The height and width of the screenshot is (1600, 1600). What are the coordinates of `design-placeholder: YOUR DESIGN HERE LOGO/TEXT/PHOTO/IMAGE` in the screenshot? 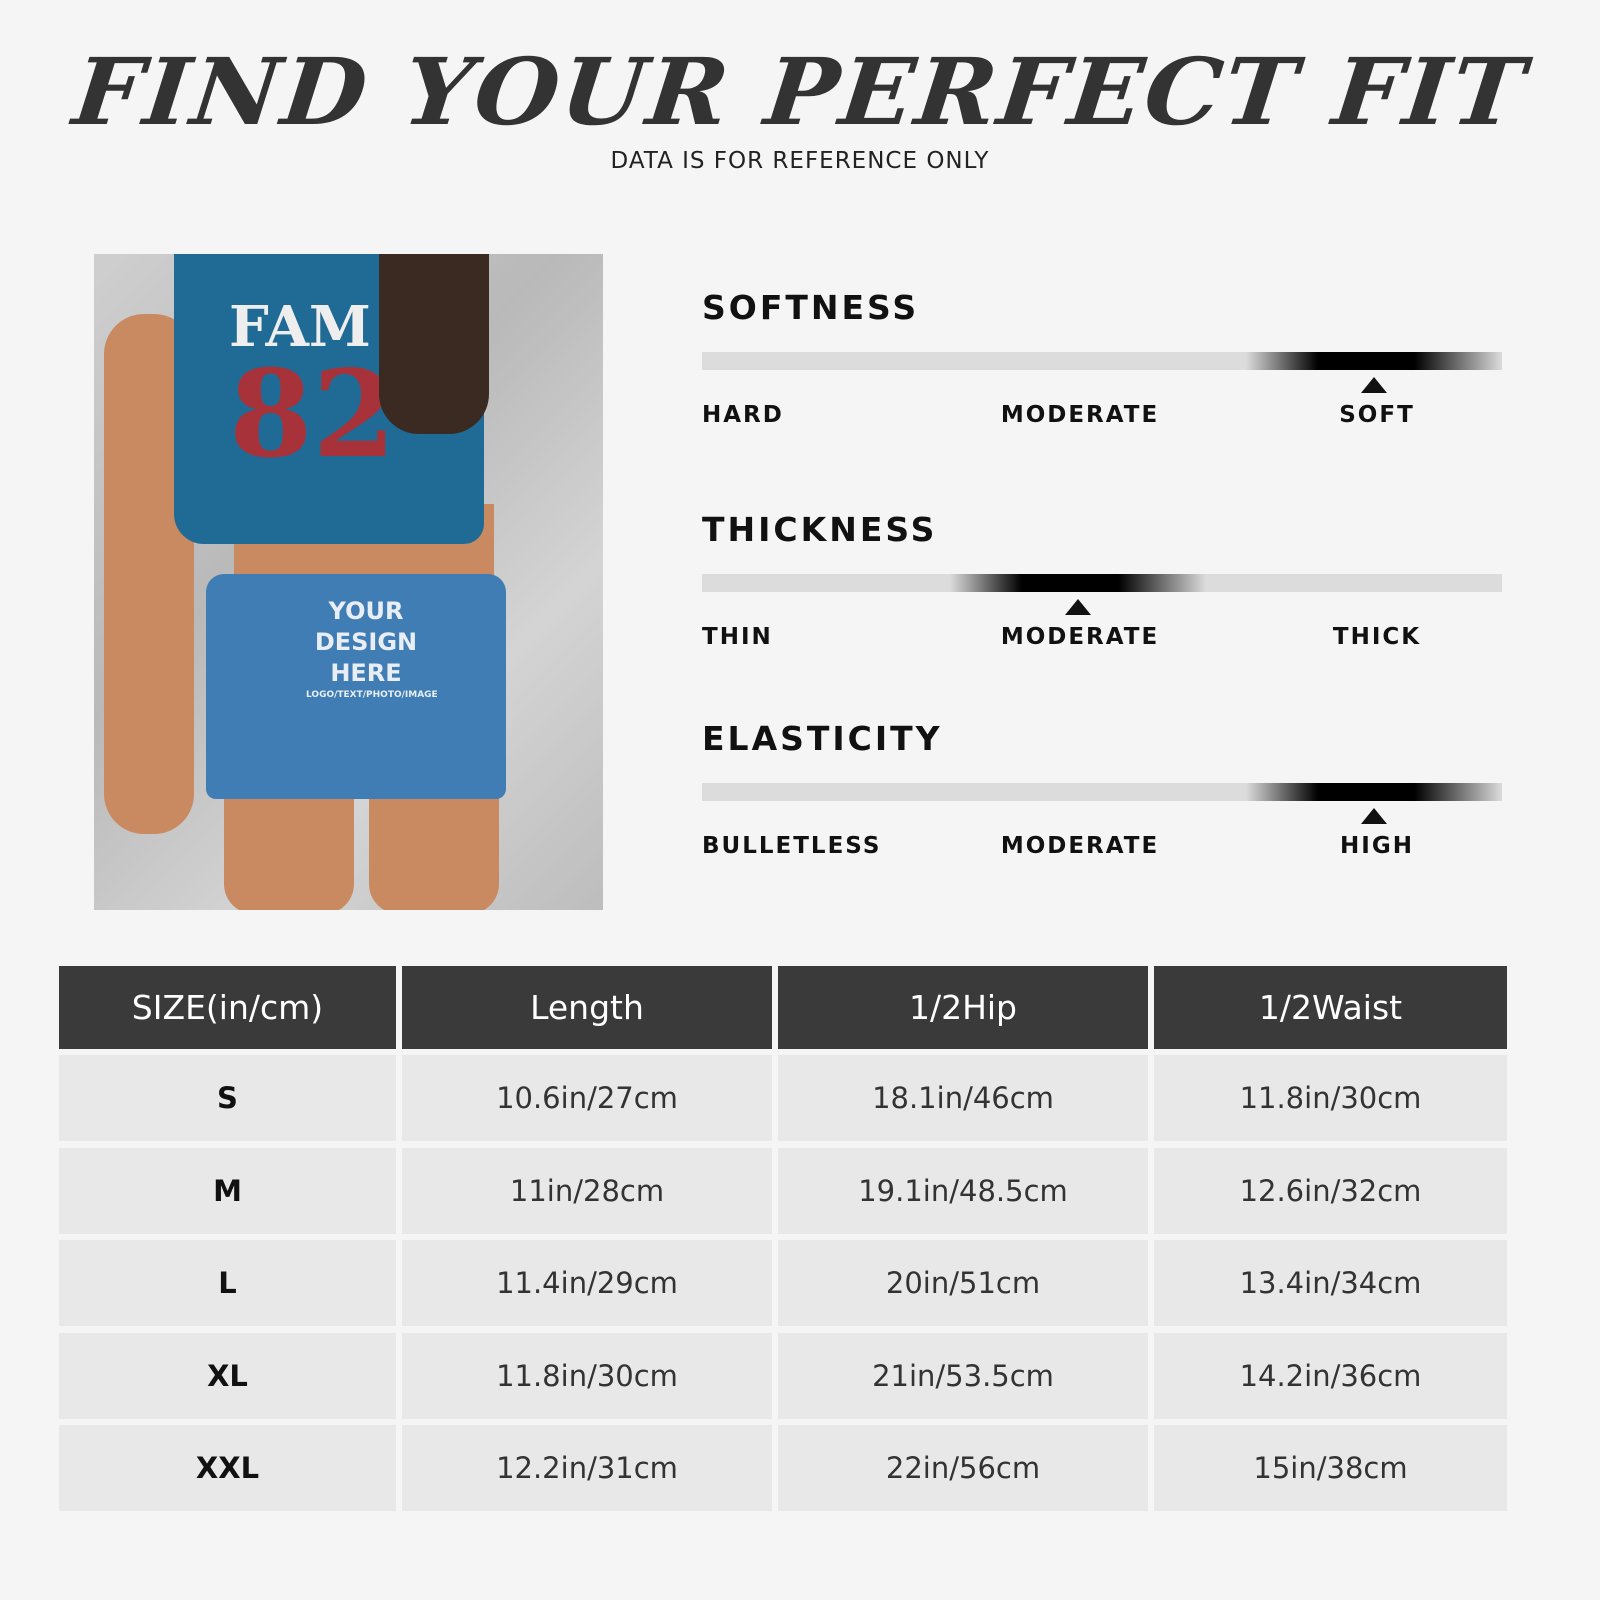 It's located at (372, 648).